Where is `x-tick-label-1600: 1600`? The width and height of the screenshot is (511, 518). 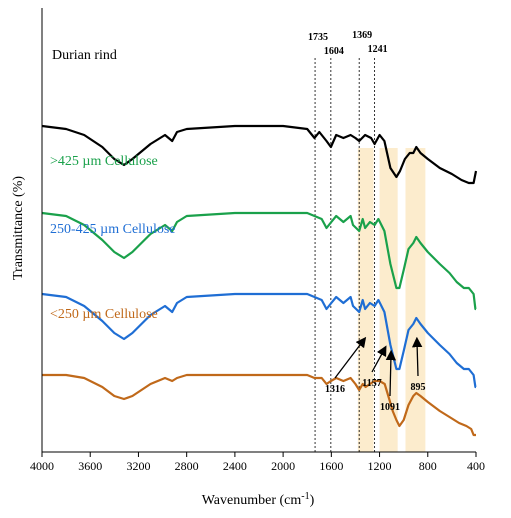
x-tick-label-1600: 1600 is located at coordinates (331, 466).